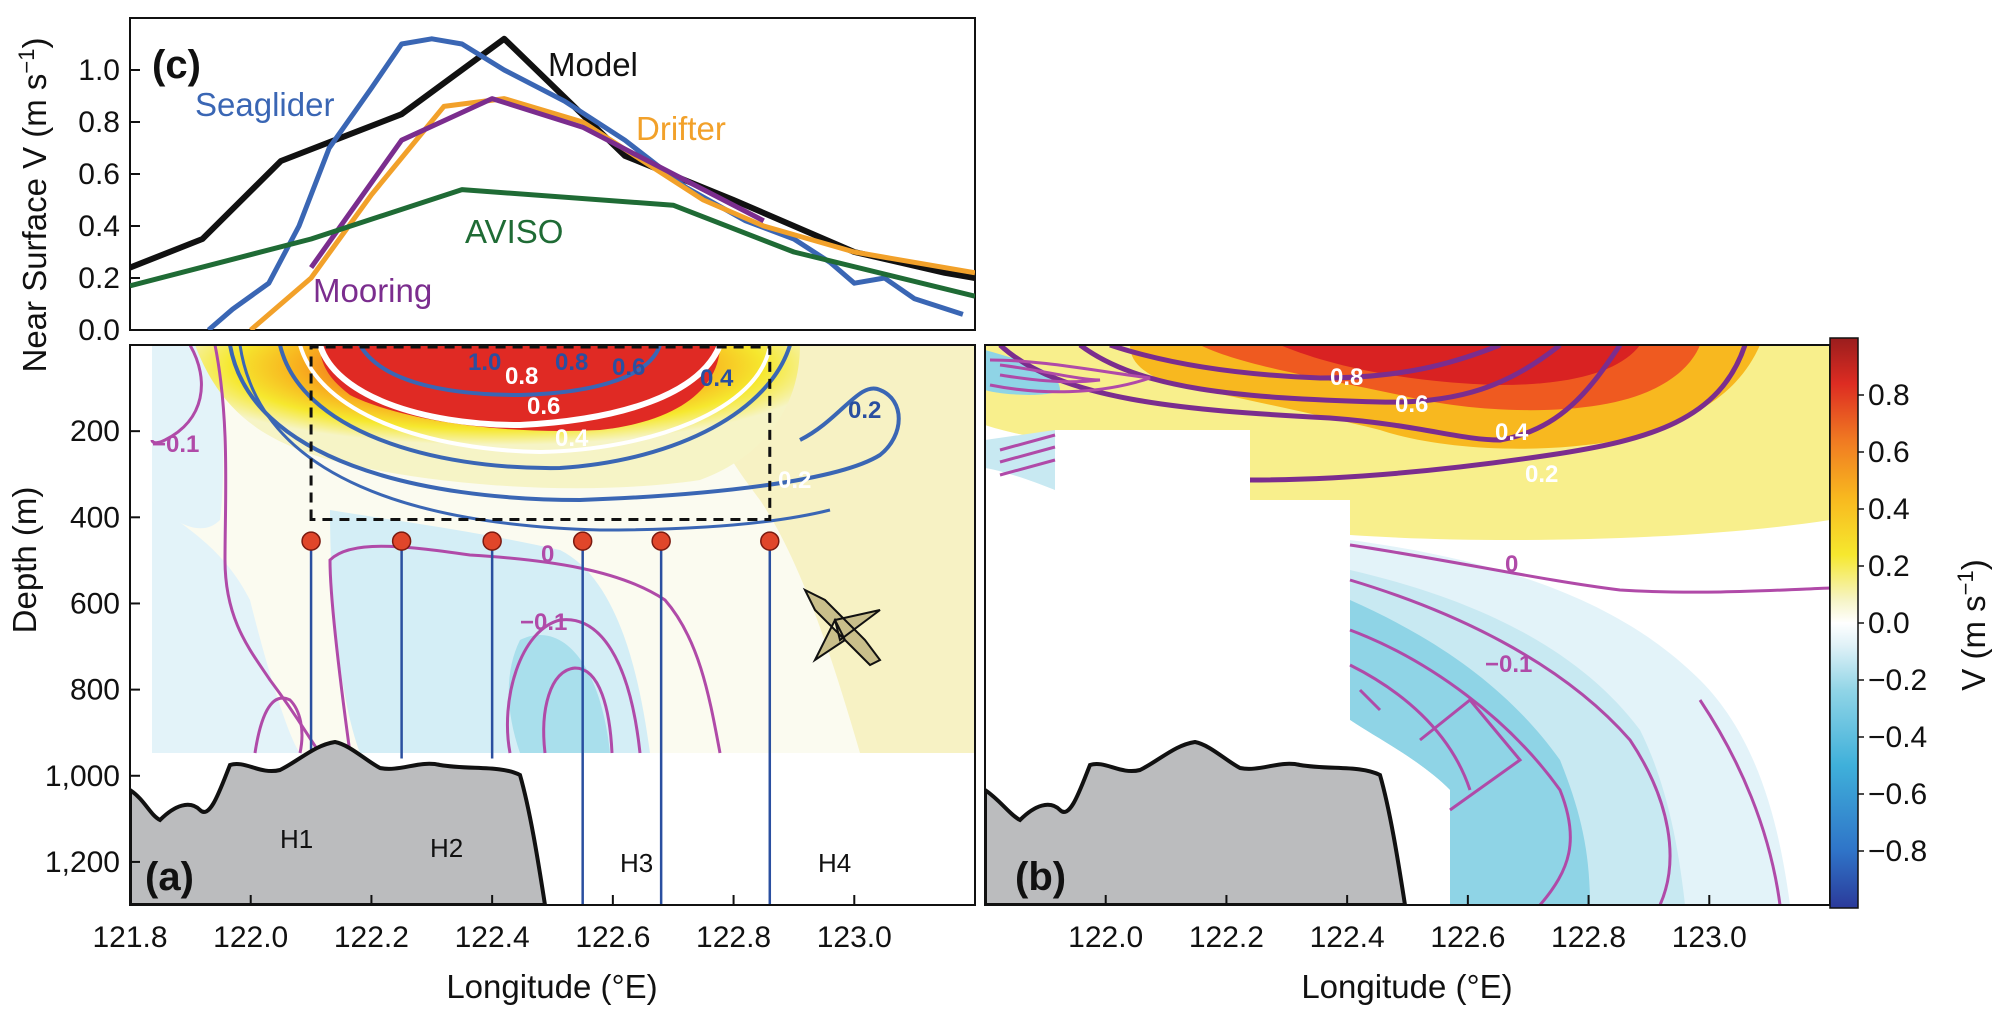  Describe the element at coordinates (1347, 937) in the screenshot. I see `b-xtick-label: 122.4` at that location.